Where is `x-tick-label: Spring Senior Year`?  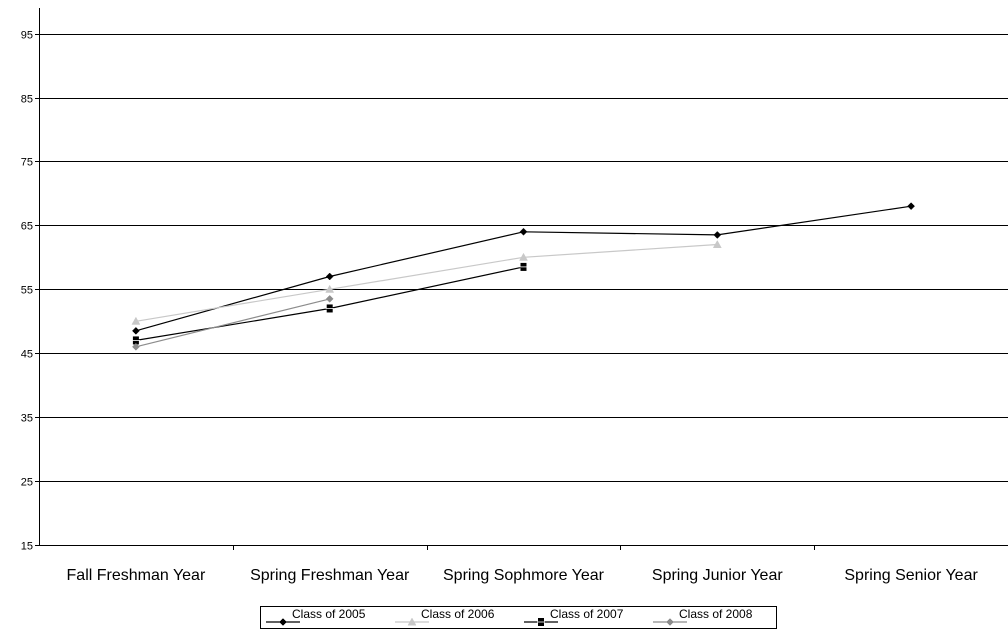
x-tick-label: Spring Senior Year is located at coordinates (911, 575).